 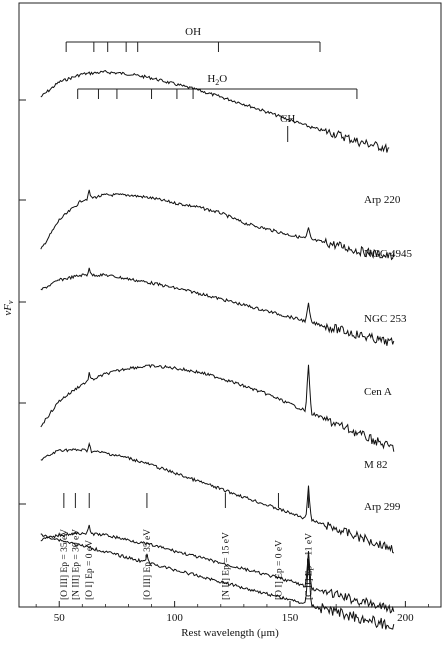 I want to click on fs-label-5: [O I] Ep = 0 eV, so click(x=279, y=570).